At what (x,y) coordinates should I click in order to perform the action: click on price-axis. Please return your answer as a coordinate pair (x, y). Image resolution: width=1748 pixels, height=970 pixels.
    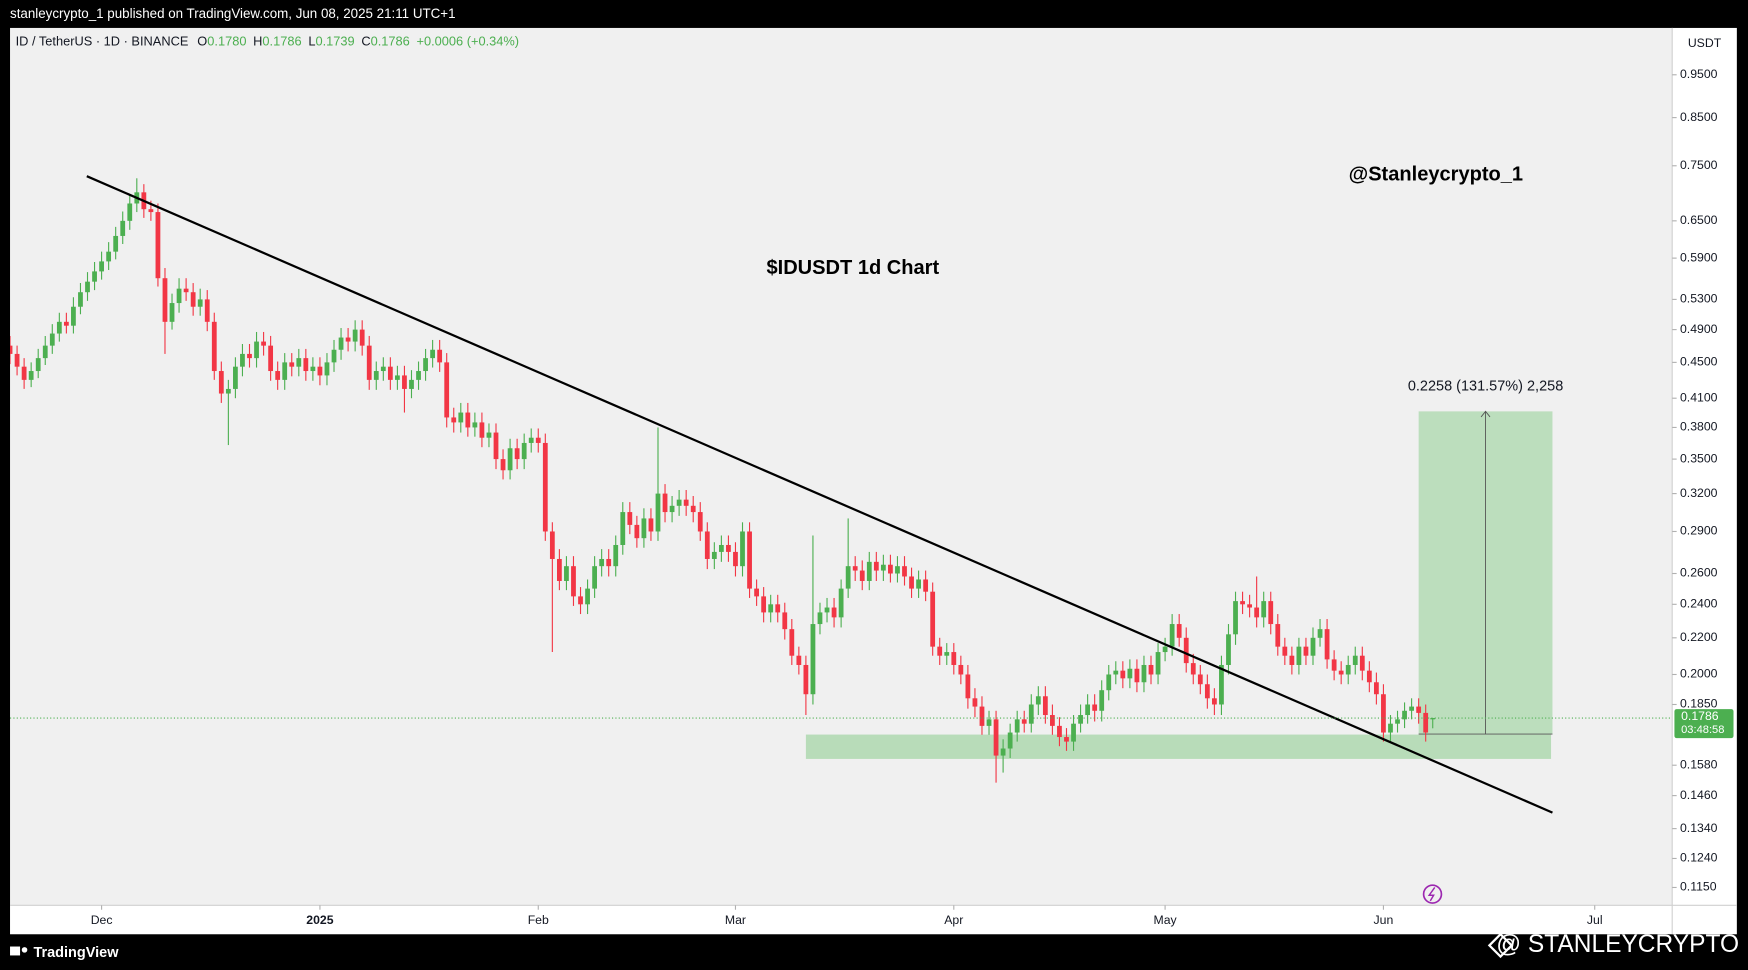
    Looking at the image, I should click on (1704, 466).